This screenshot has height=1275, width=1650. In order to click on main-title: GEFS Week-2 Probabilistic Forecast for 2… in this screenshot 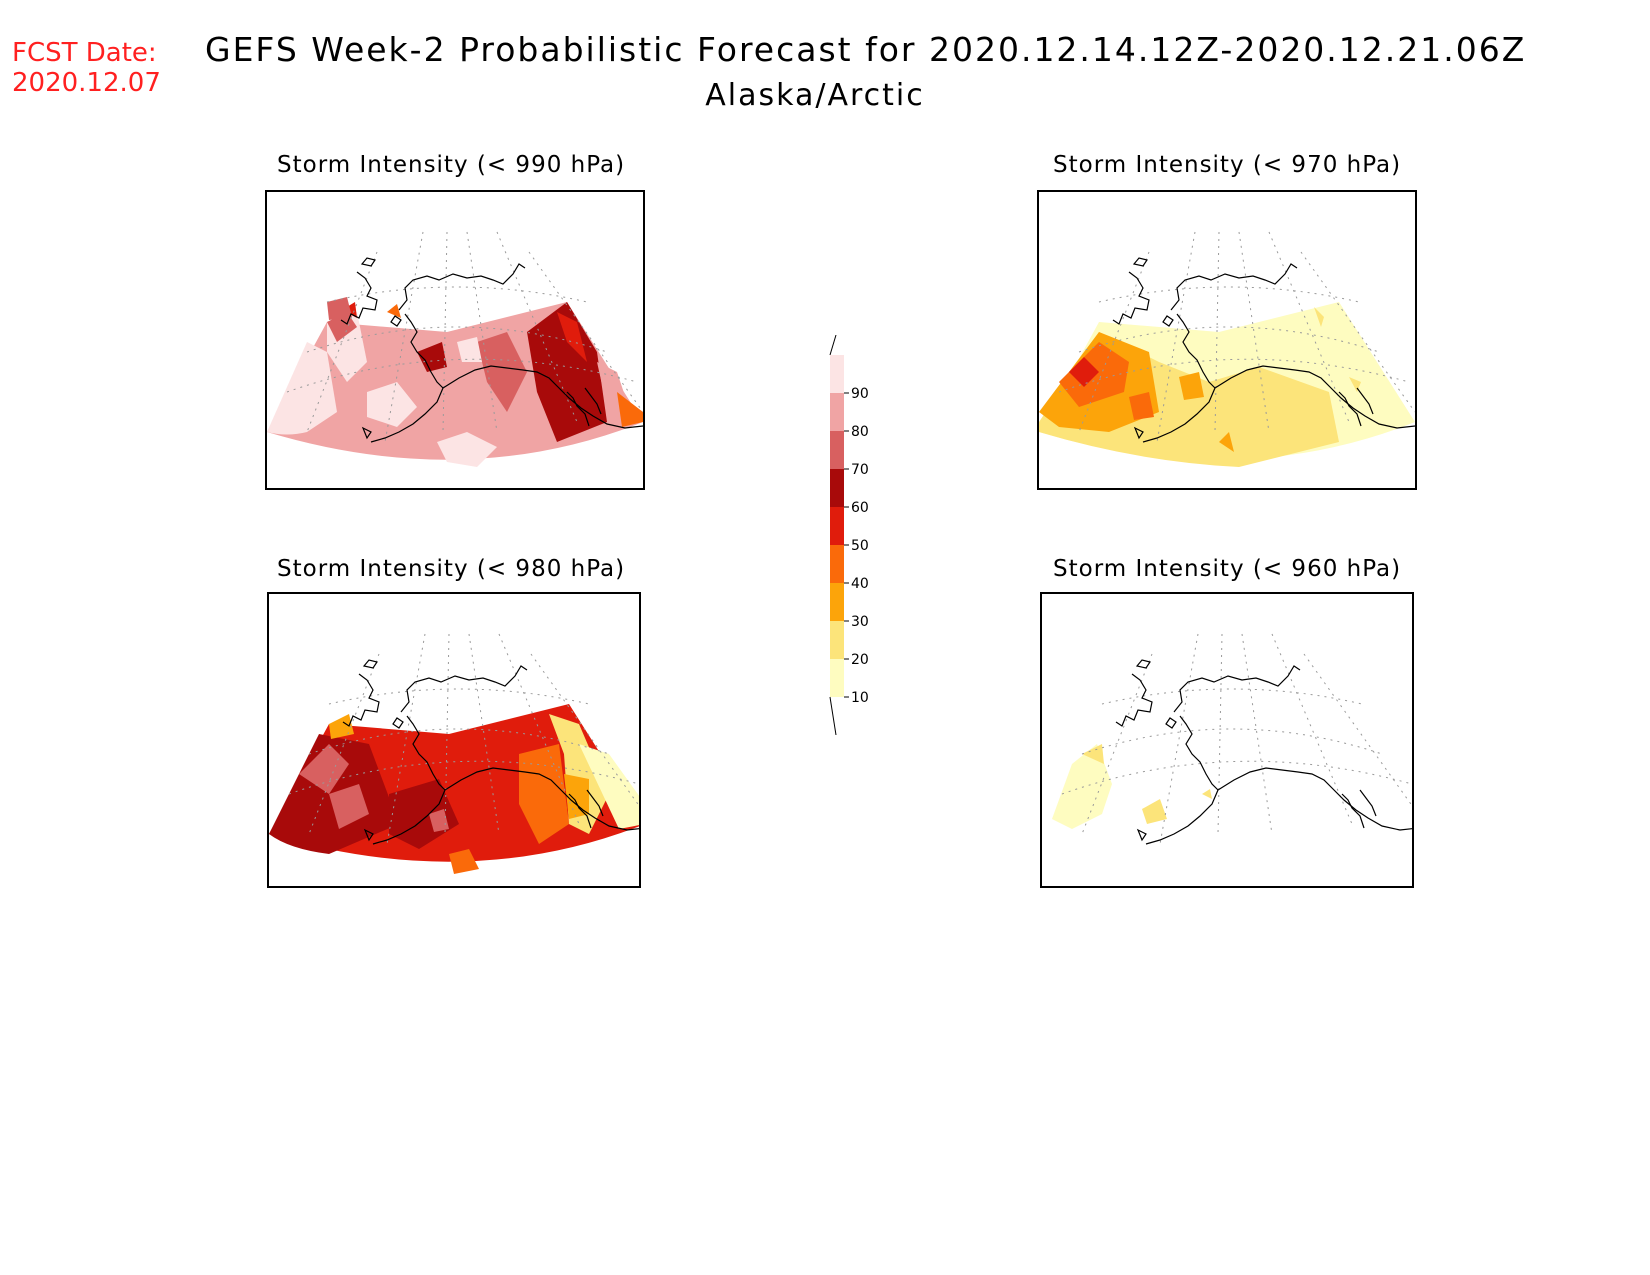, I will do `click(866, 49)`.